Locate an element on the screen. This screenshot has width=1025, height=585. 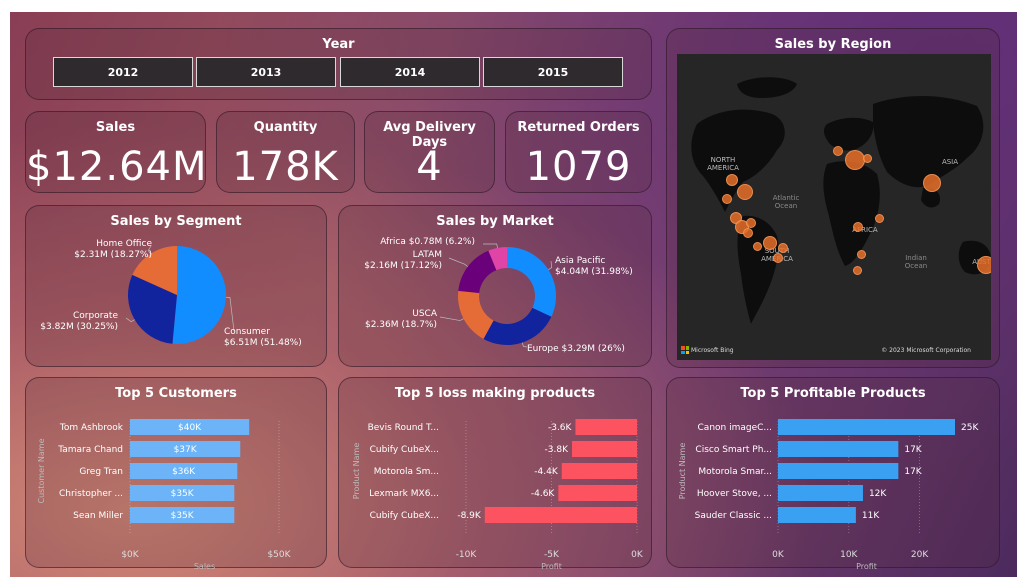
returned-orders-kpi-title: Returned Orders is located at coordinates (578, 127).